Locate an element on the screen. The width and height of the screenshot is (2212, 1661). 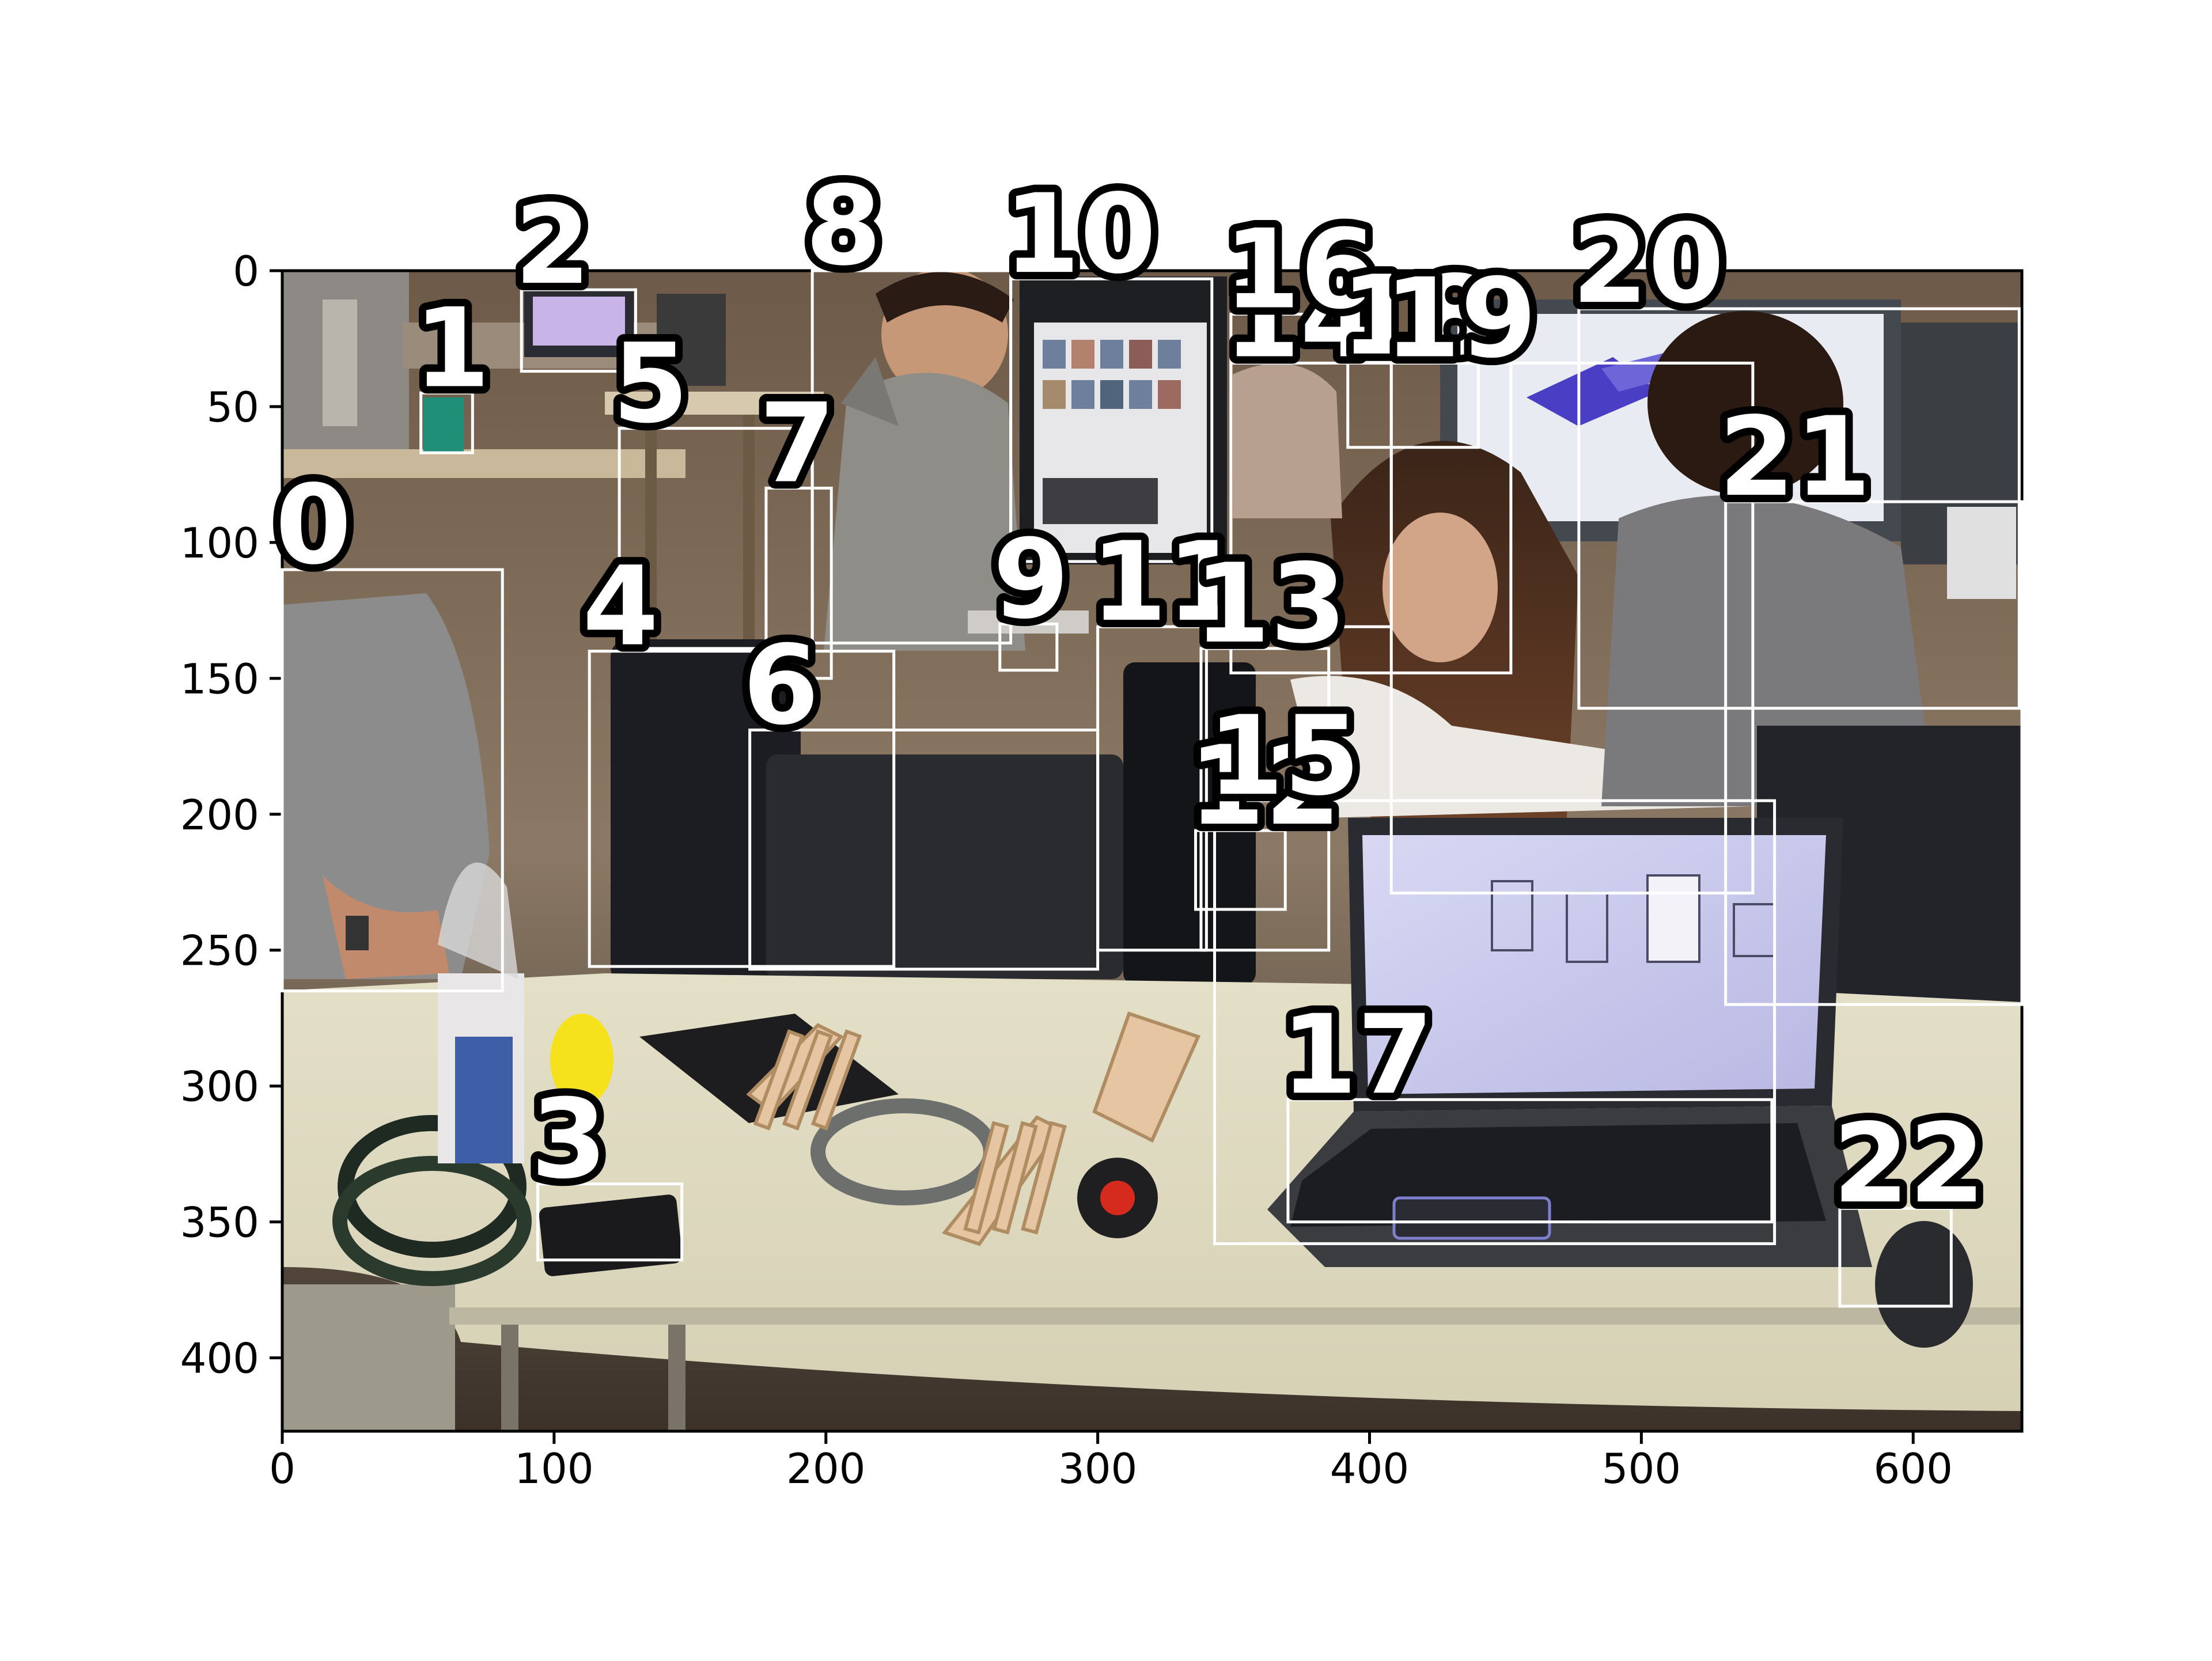
y-tick-label: 100 is located at coordinates (219, 543).